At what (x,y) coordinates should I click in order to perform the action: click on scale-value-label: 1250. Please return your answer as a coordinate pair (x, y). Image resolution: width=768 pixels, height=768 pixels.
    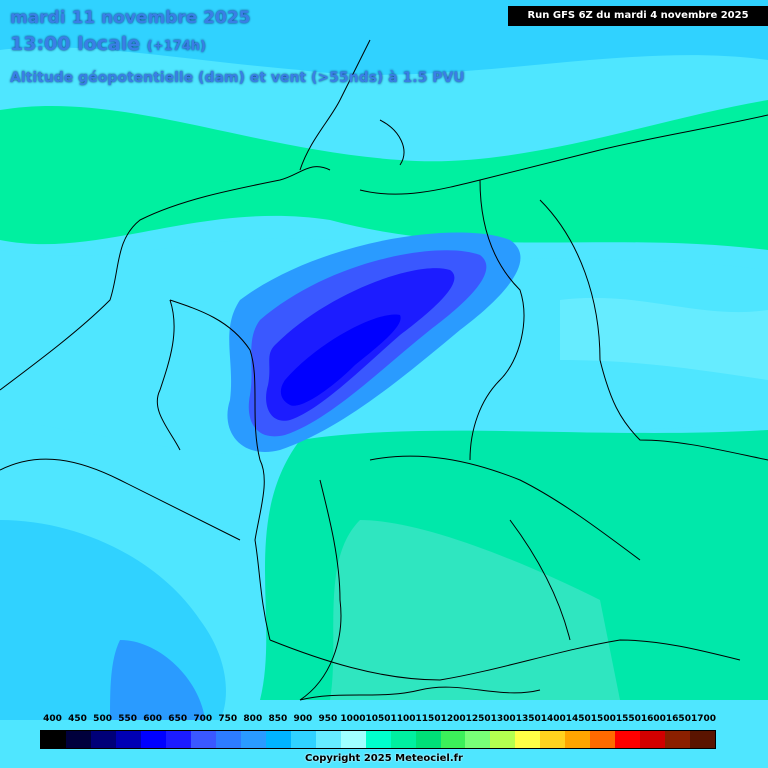
    Looking at the image, I should click on (478, 719).